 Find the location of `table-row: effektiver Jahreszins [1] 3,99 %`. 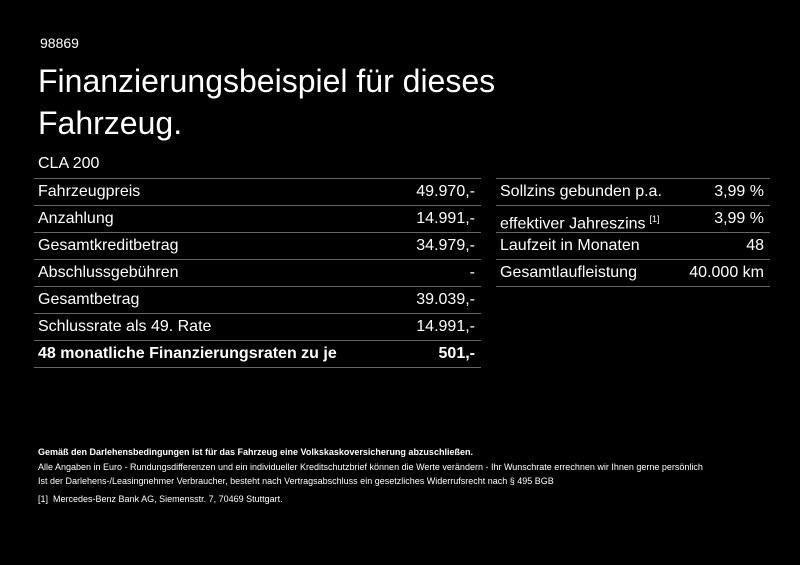

table-row: effektiver Jahreszins [1] 3,99 % is located at coordinates (633, 219).